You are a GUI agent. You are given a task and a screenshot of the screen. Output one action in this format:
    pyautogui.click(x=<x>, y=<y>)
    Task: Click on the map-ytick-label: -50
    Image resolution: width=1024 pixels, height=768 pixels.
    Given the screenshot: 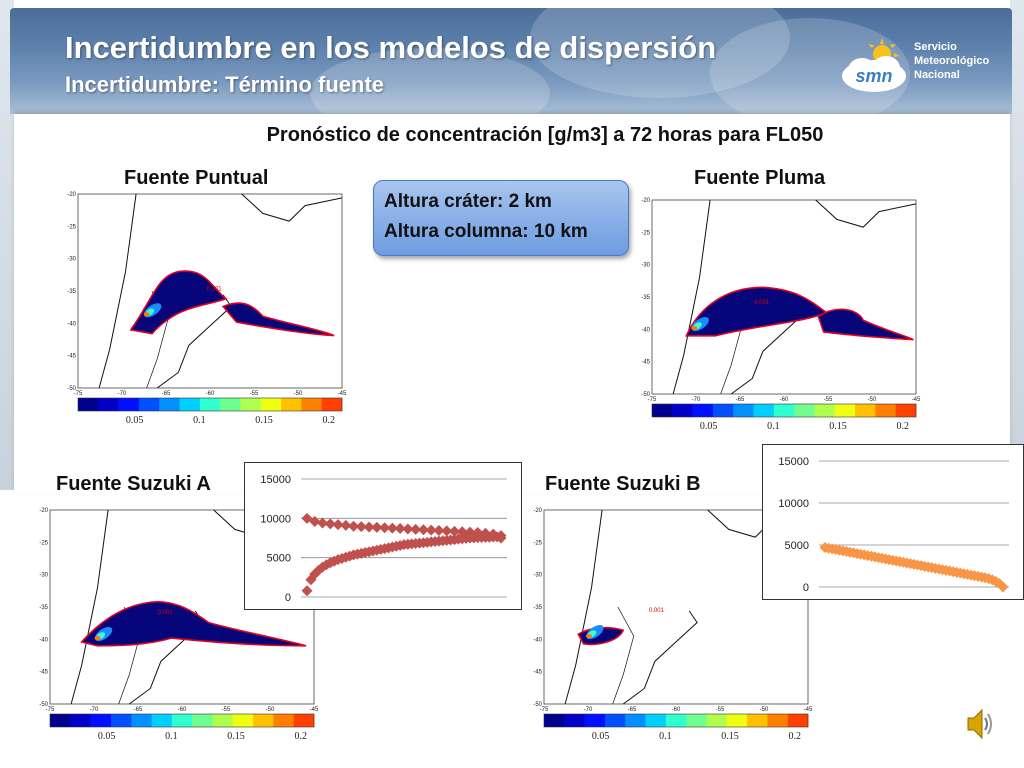 What is the action you would take?
    pyautogui.click(x=537, y=705)
    